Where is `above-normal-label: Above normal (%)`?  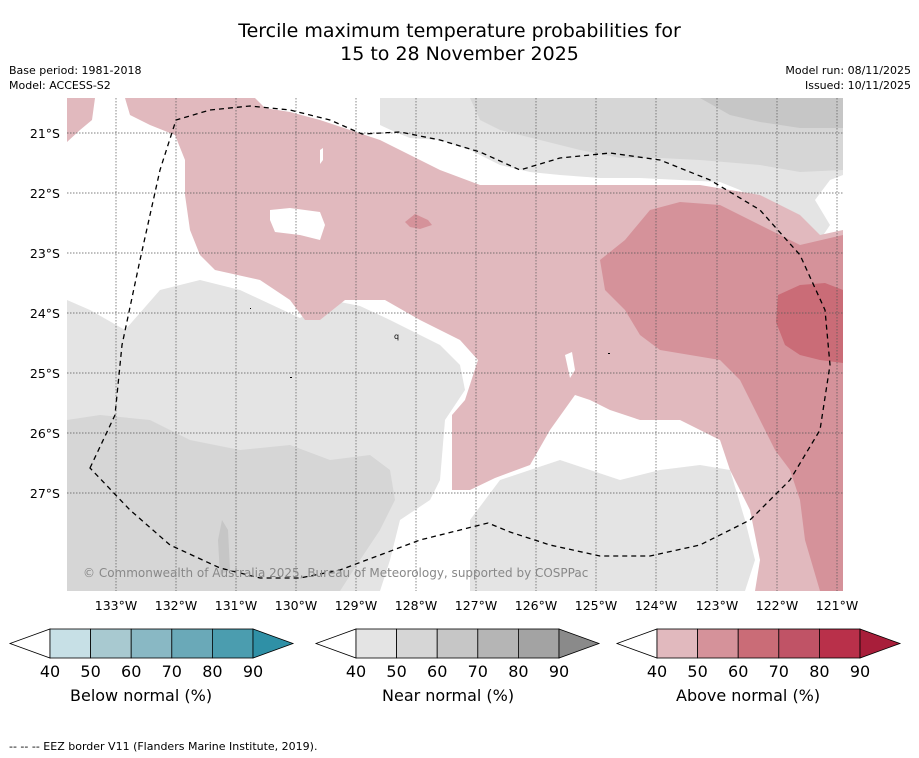
above-normal-label: Above normal (%) is located at coordinates (748, 695).